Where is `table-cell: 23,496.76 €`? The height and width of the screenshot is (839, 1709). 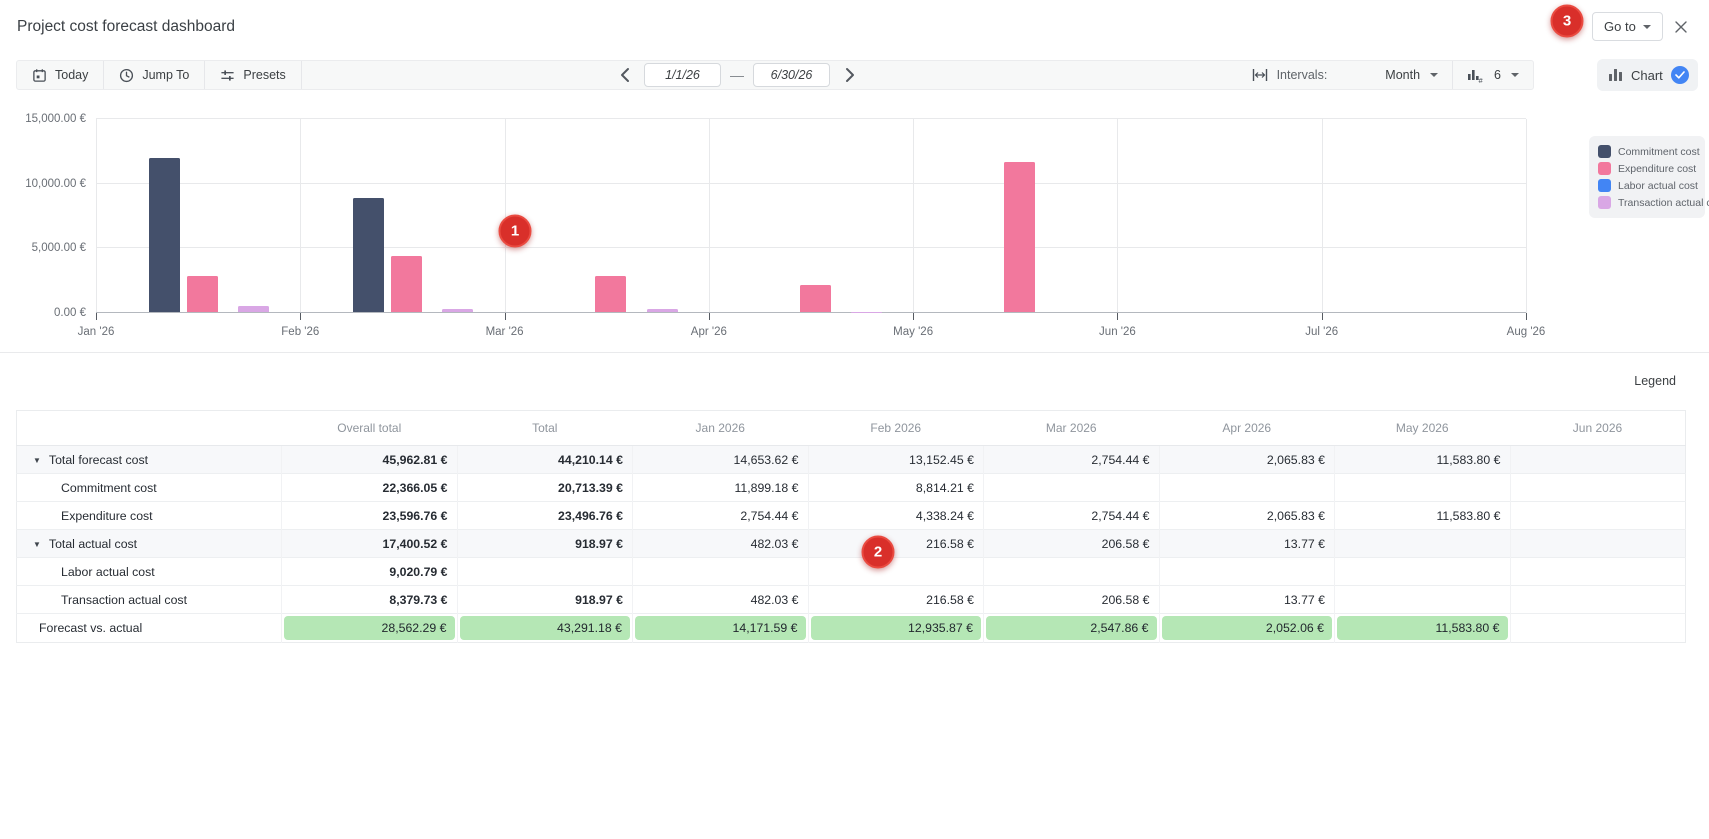 table-cell: 23,496.76 € is located at coordinates (545, 515).